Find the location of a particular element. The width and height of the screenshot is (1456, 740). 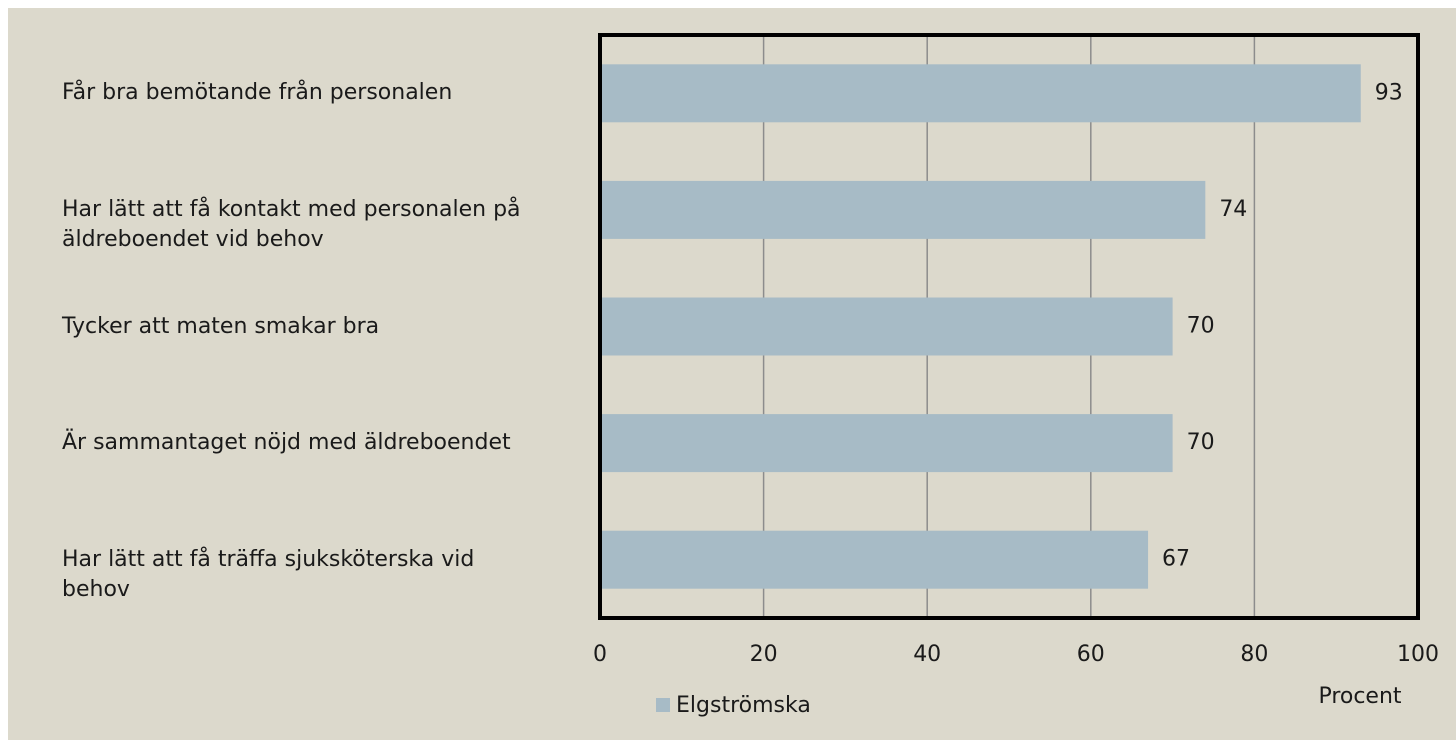

legend-swatch is located at coordinates (663, 705).